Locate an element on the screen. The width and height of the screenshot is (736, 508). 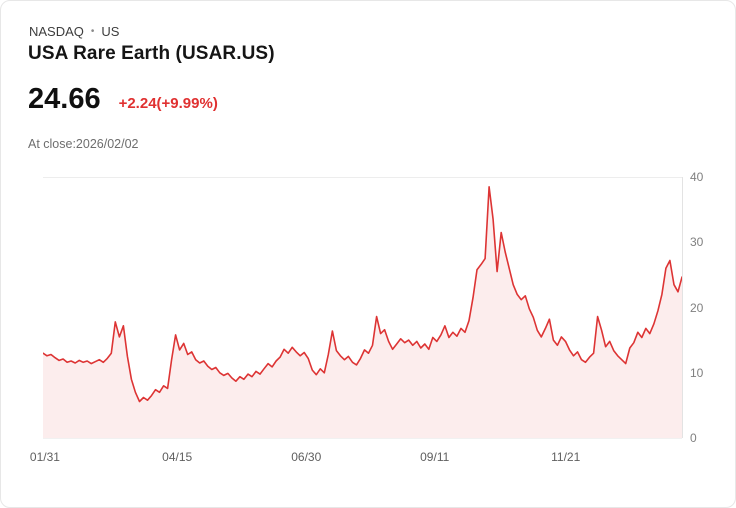
y-axis-line is located at coordinates (682, 307).